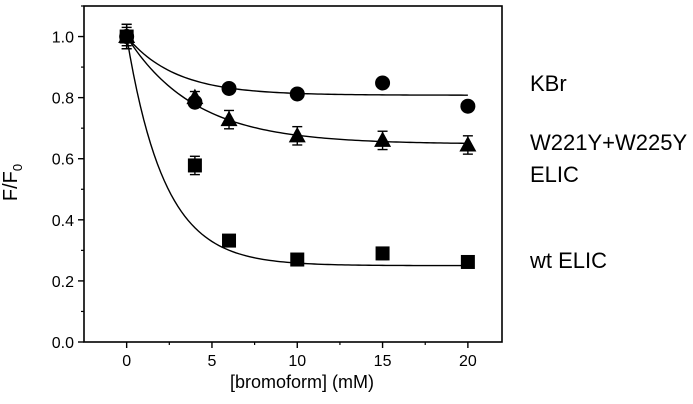  What do you see at coordinates (63, 282) in the screenshot?
I see `y-tick-label: 0.2` at bounding box center [63, 282].